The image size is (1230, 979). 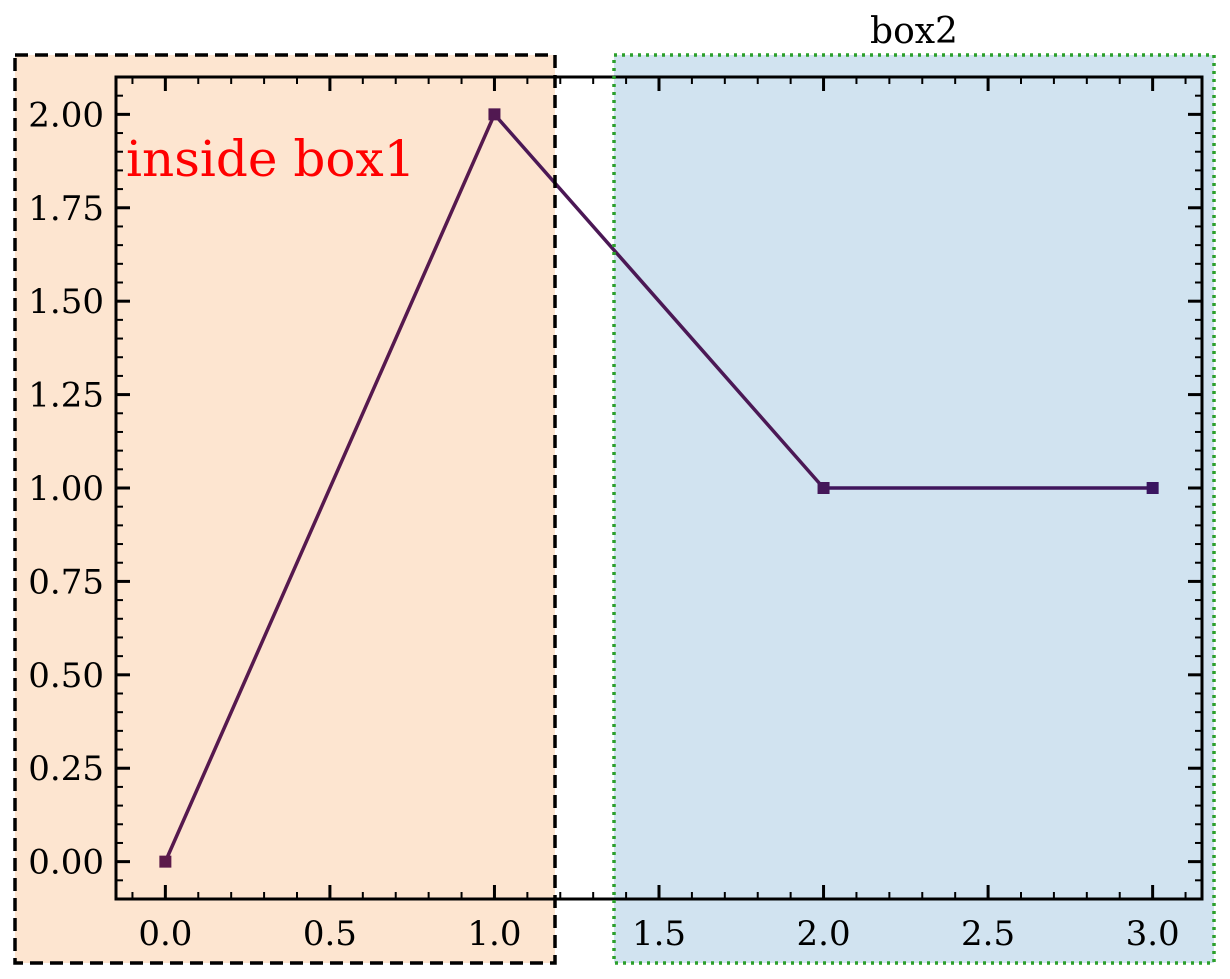 I want to click on x-tick-label: 3.0, so click(x=1153, y=934).